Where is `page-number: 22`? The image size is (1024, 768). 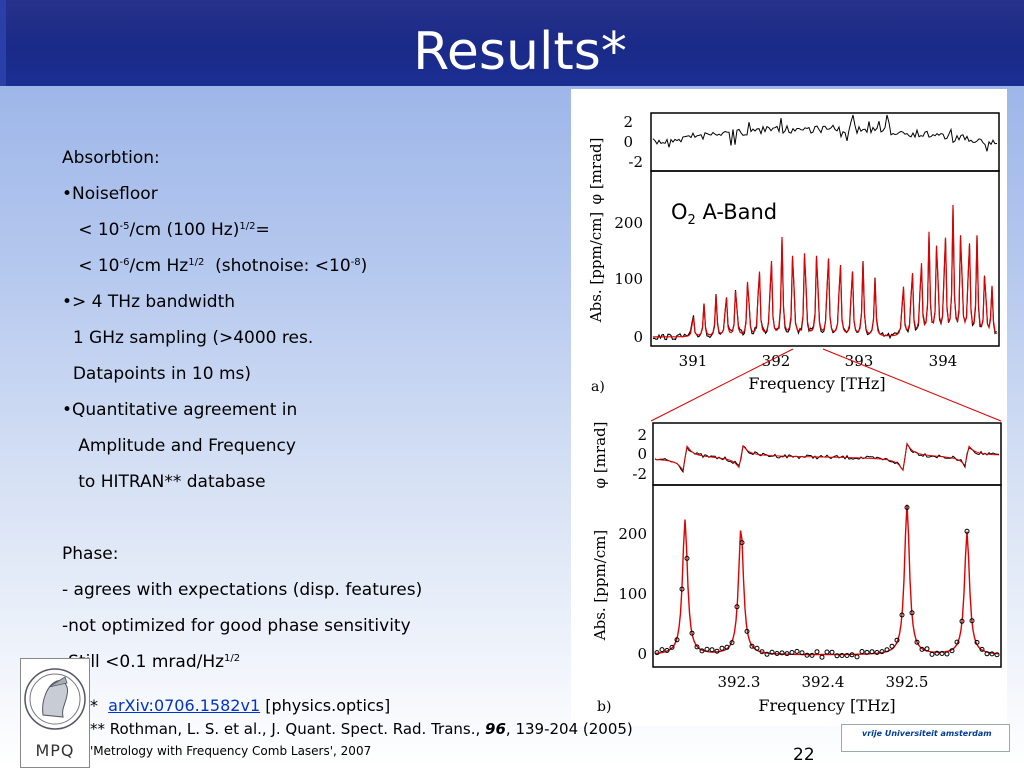
page-number: 22 is located at coordinates (804, 755).